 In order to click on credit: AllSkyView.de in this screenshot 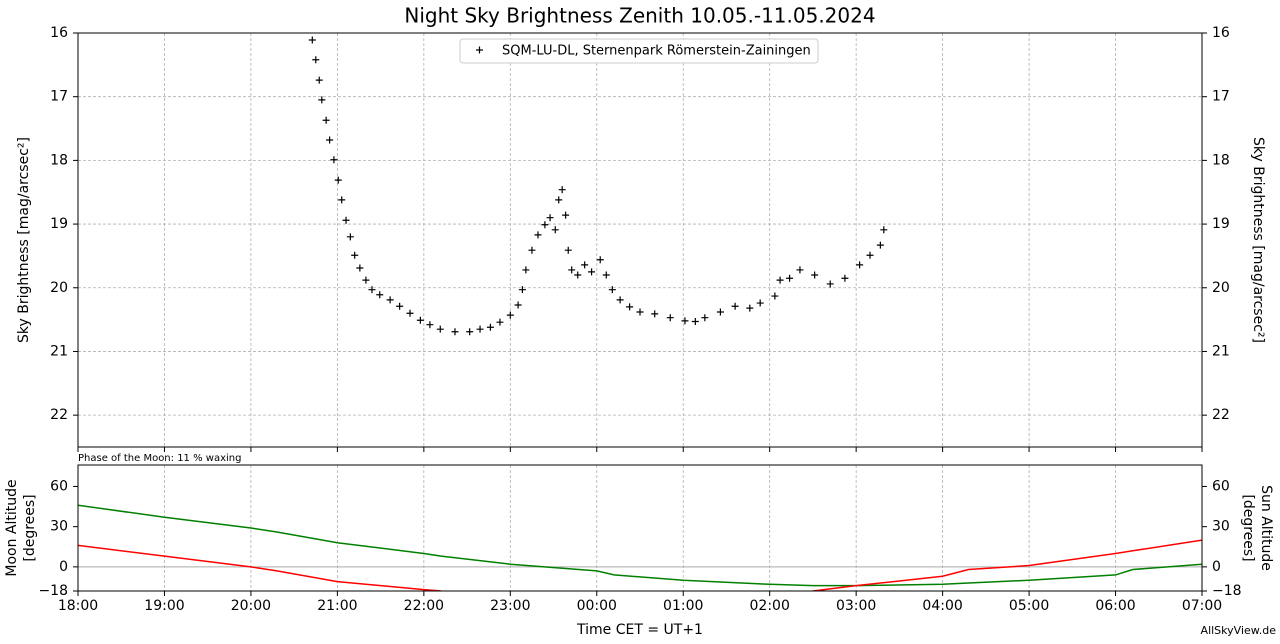, I will do `click(1239, 630)`.